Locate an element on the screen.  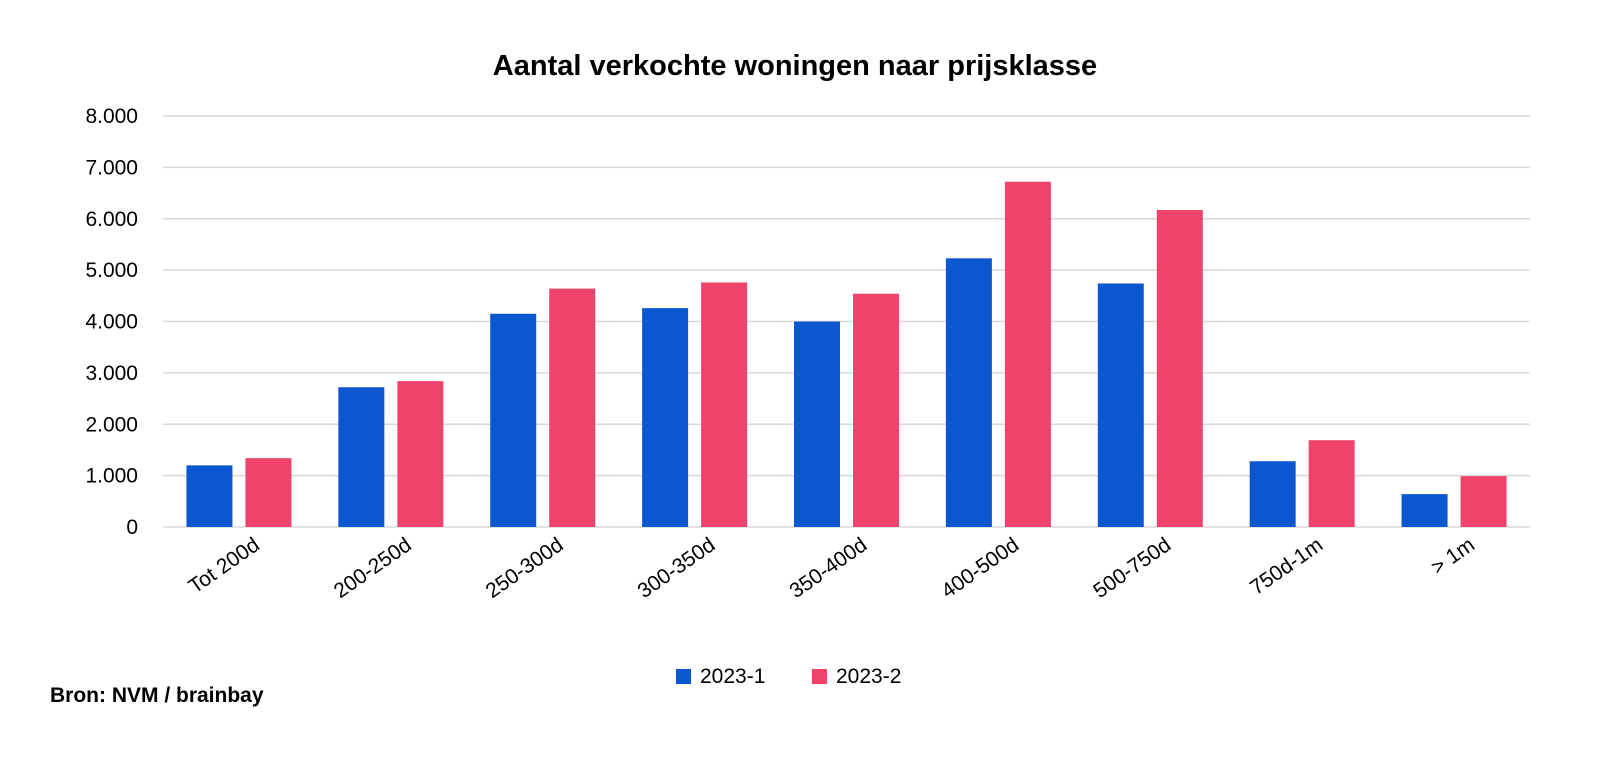
y-tick-label: 2.000 is located at coordinates (111, 424).